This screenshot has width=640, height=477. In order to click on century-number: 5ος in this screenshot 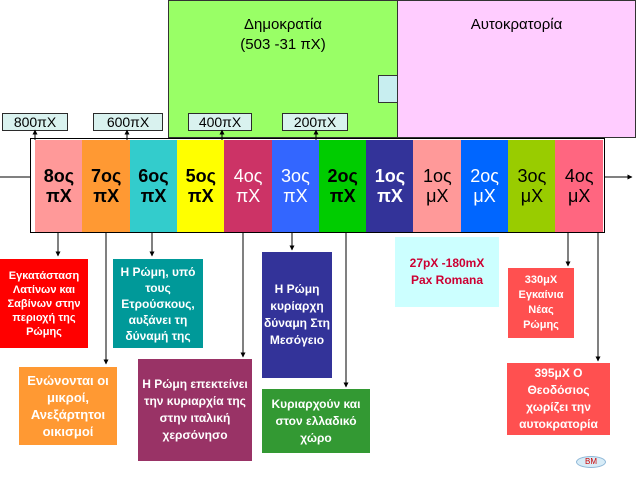, I will do `click(200, 176)`.